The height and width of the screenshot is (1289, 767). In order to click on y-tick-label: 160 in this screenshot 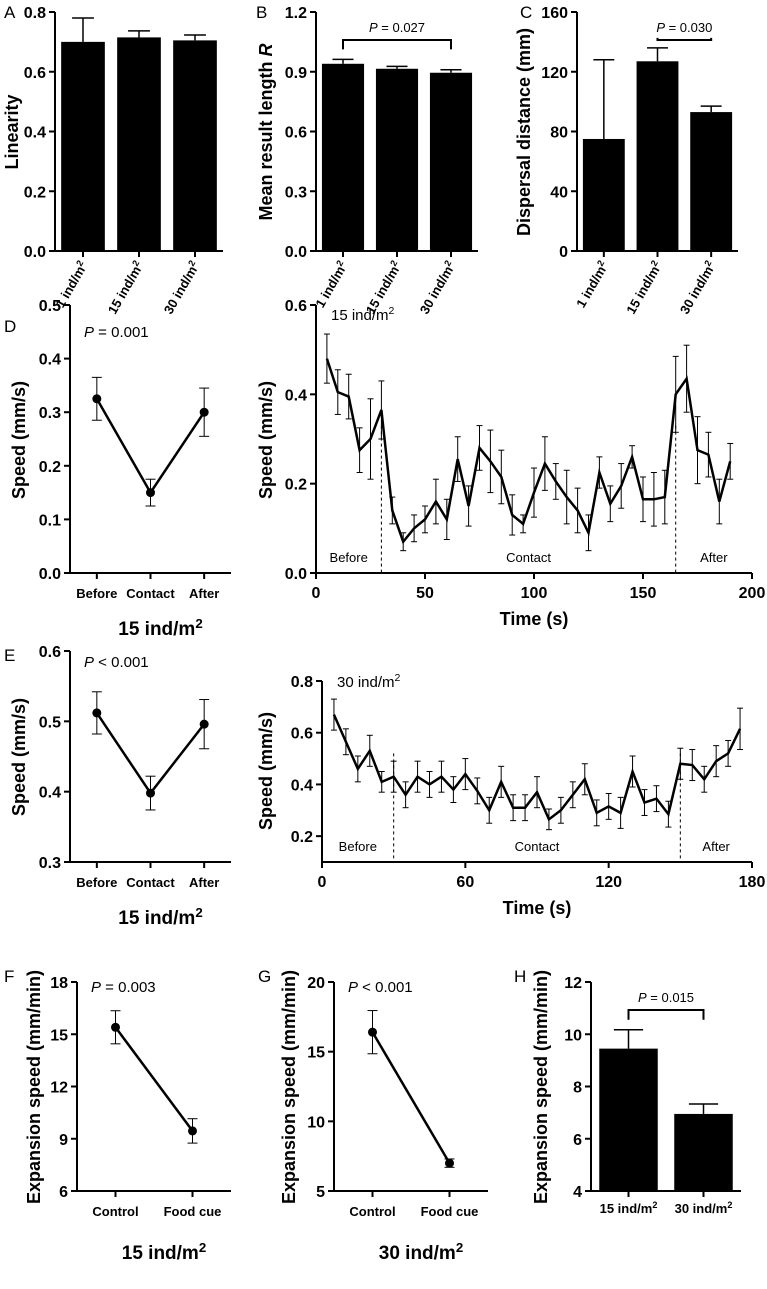, I will do `click(554, 13)`.